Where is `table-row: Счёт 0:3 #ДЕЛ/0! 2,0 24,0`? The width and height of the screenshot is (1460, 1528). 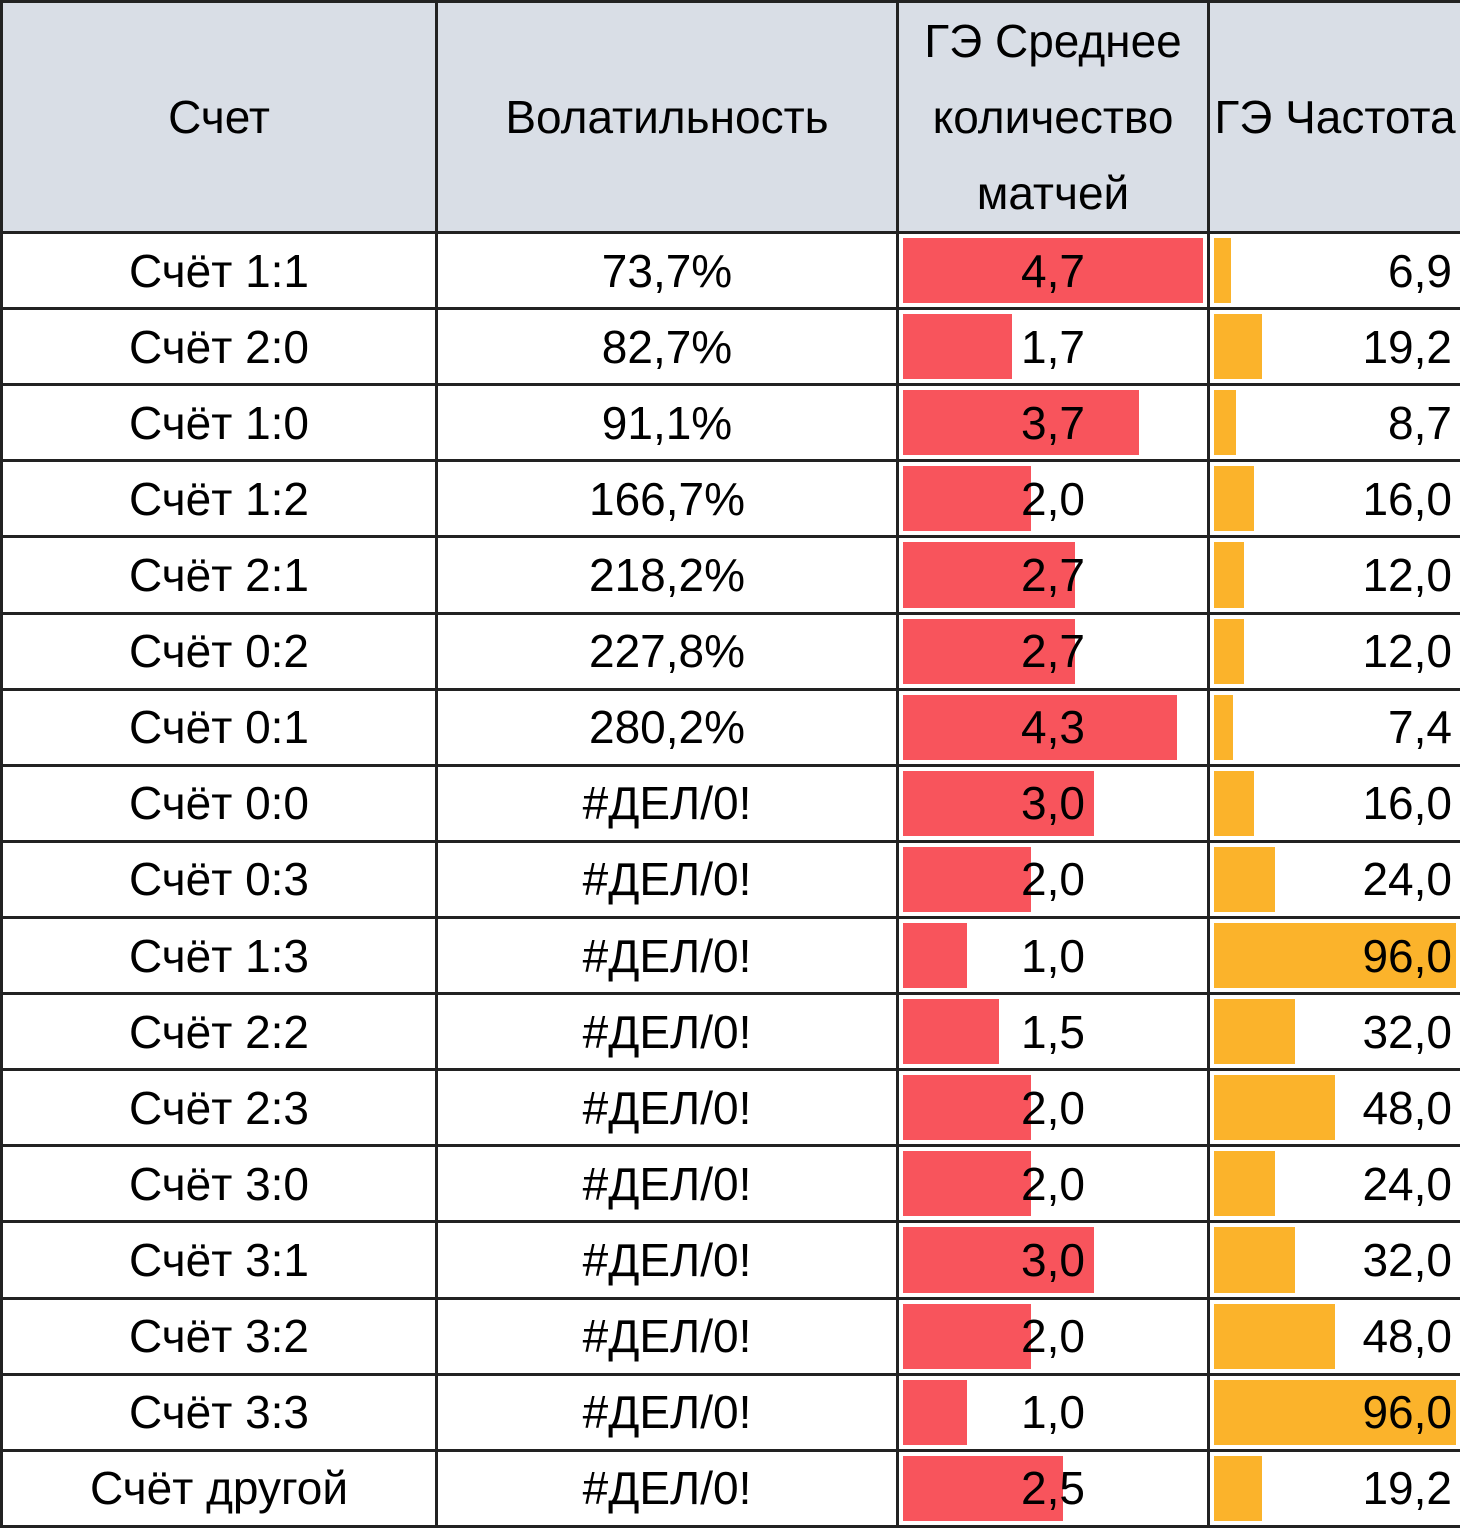 table-row: Счёт 0:3 #ДЕЛ/0! 2,0 24,0 is located at coordinates (730, 879).